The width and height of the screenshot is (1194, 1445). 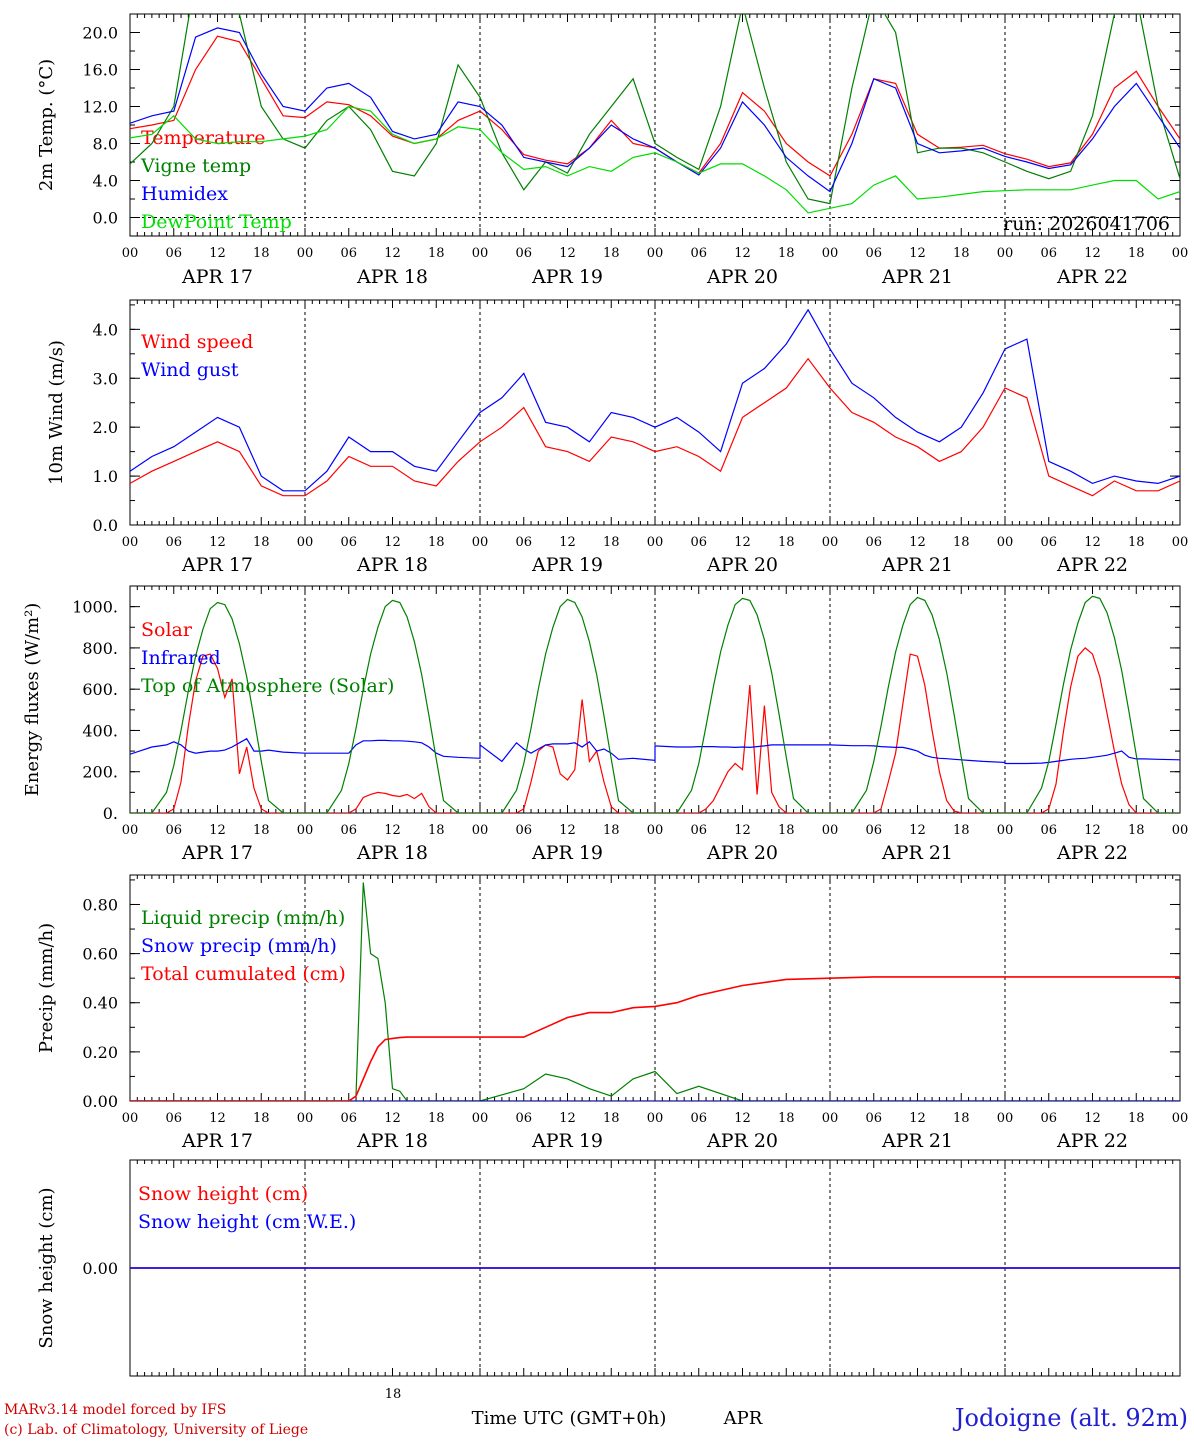 I want to click on day-label: APR 19, so click(x=567, y=1141).